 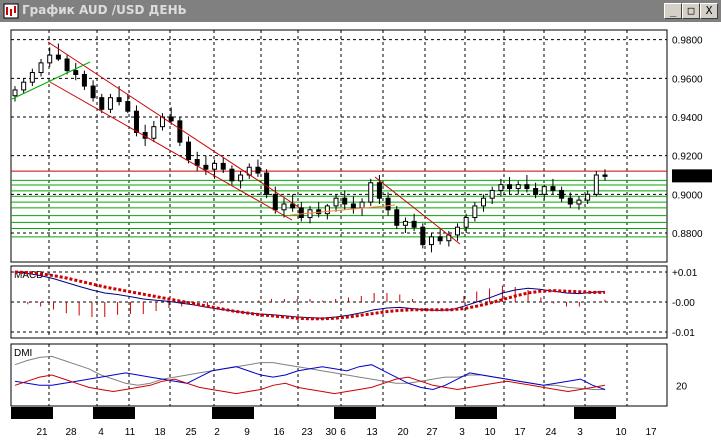 What do you see at coordinates (709, 11) in the screenshot?
I see `close-button: X` at bounding box center [709, 11].